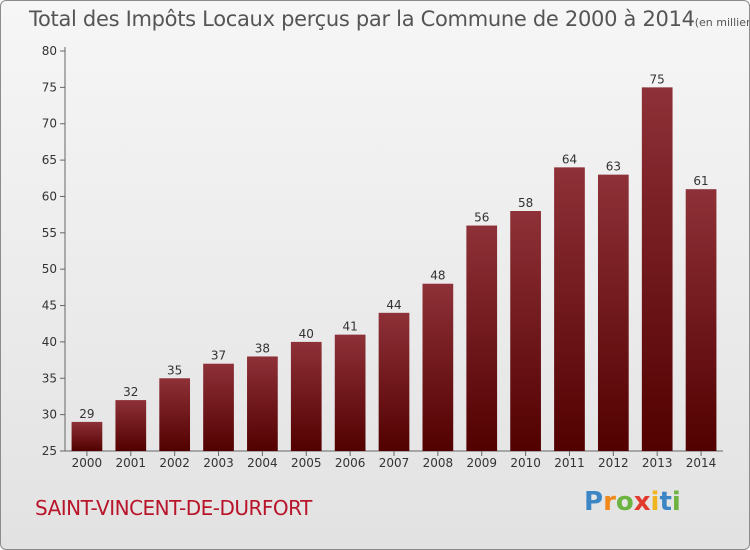  I want to click on value-label-2004: 38, so click(262, 348).